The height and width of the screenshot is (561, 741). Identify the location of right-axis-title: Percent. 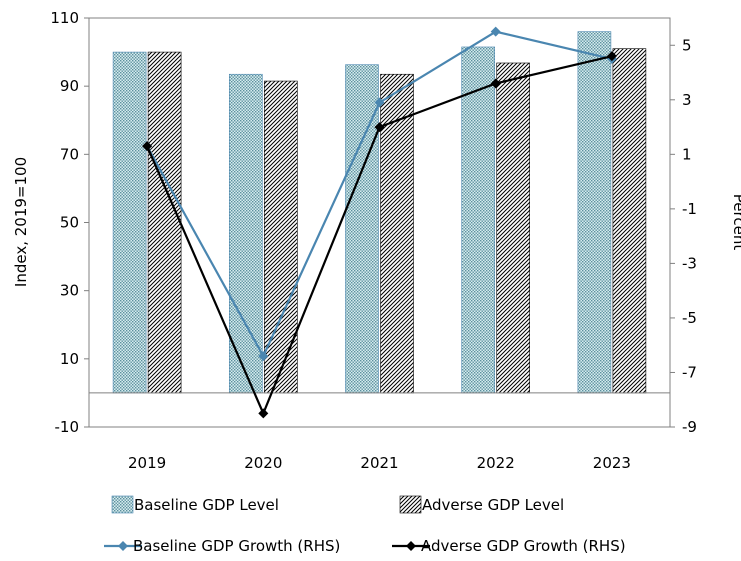
(735, 222).